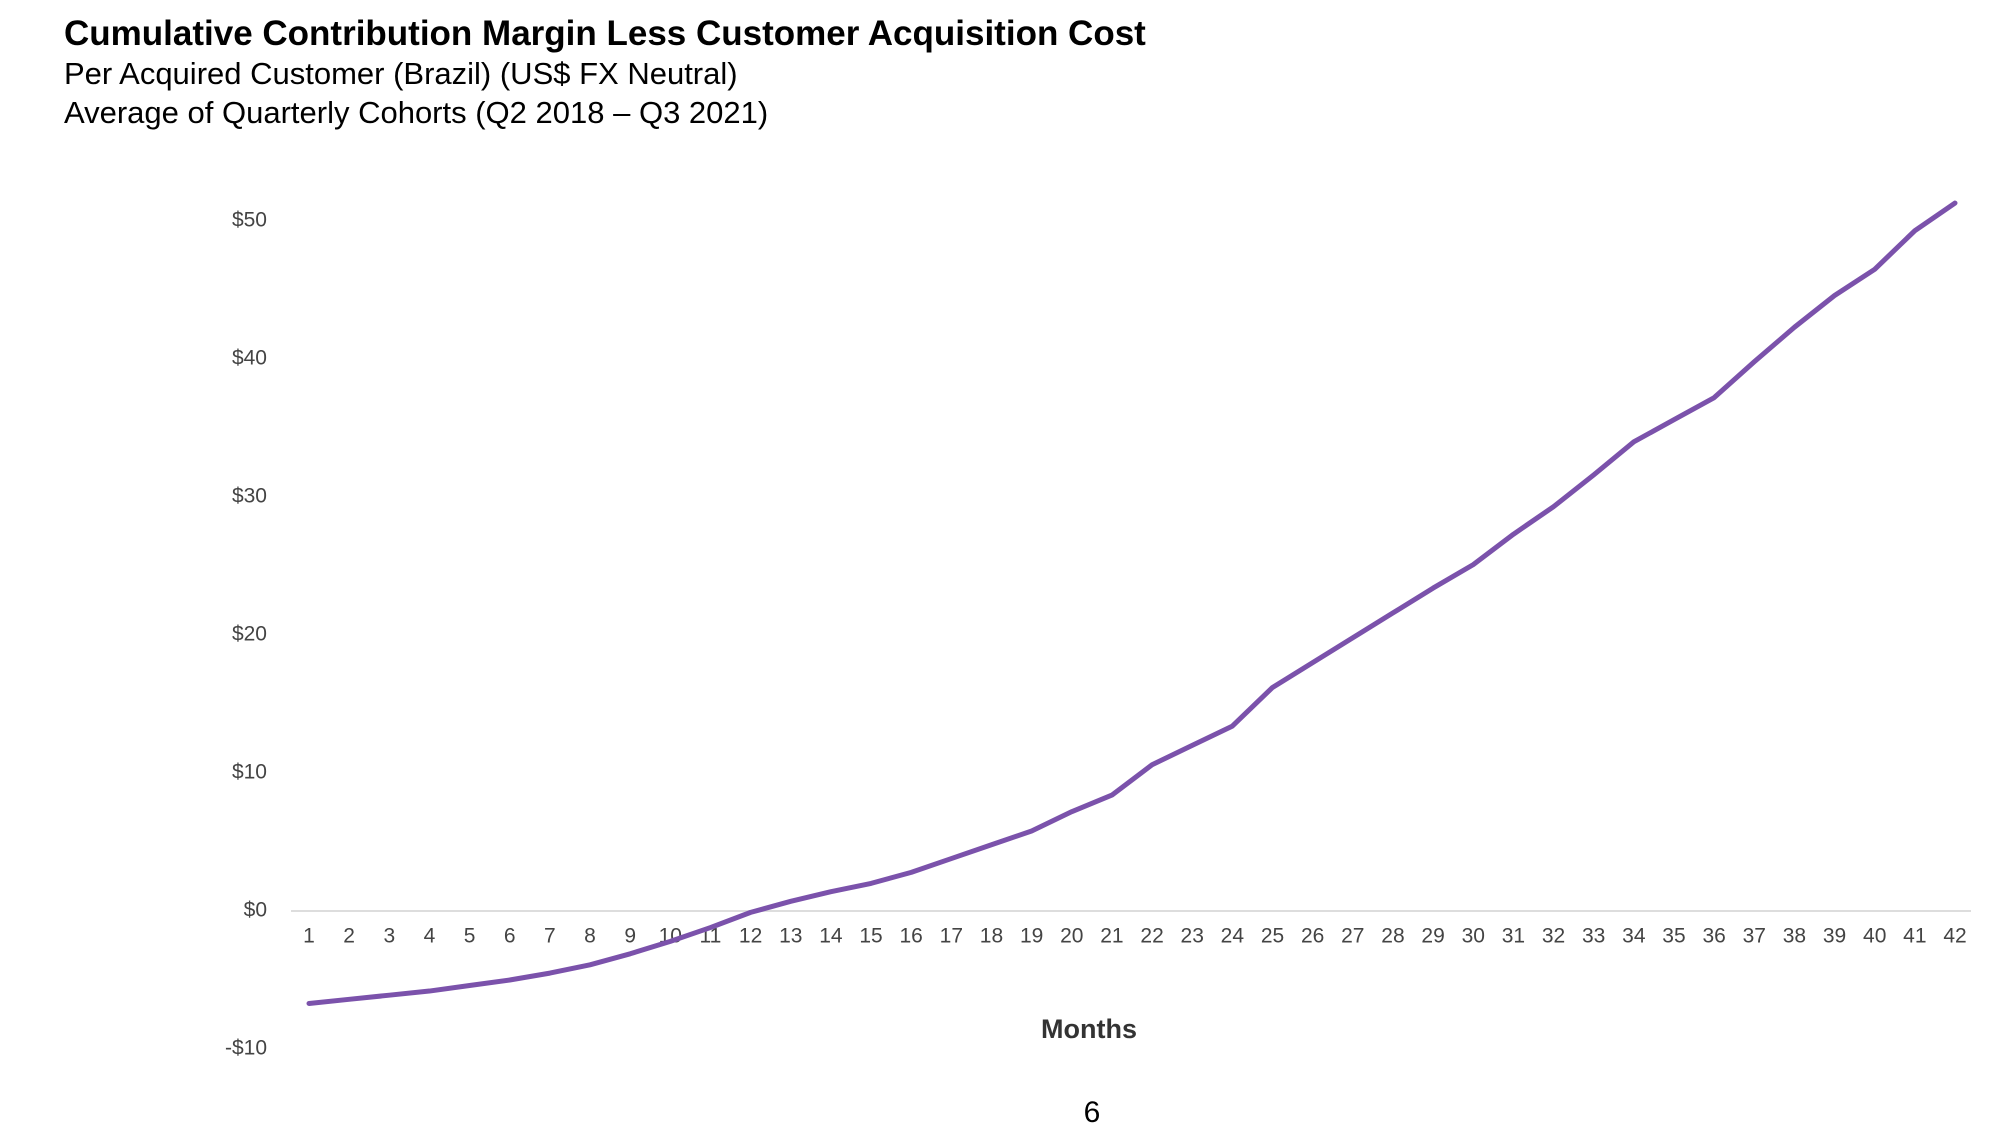 The image size is (2007, 1132). What do you see at coordinates (389, 936) in the screenshot?
I see `x-tick-label: 3` at bounding box center [389, 936].